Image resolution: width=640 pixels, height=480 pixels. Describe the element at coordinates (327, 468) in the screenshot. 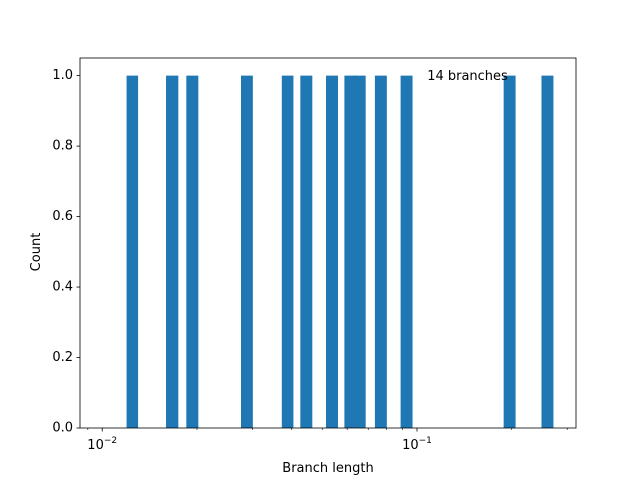

I see `x-axis-label: Branch length` at that location.